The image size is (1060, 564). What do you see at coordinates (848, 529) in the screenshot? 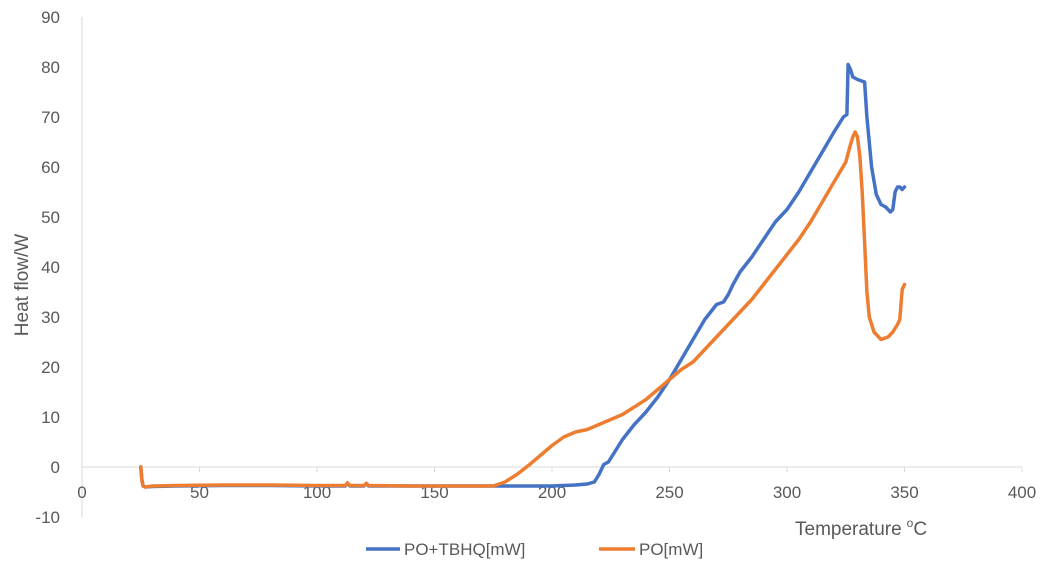
I see `x-axis-title-text: Temperature` at bounding box center [848, 529].